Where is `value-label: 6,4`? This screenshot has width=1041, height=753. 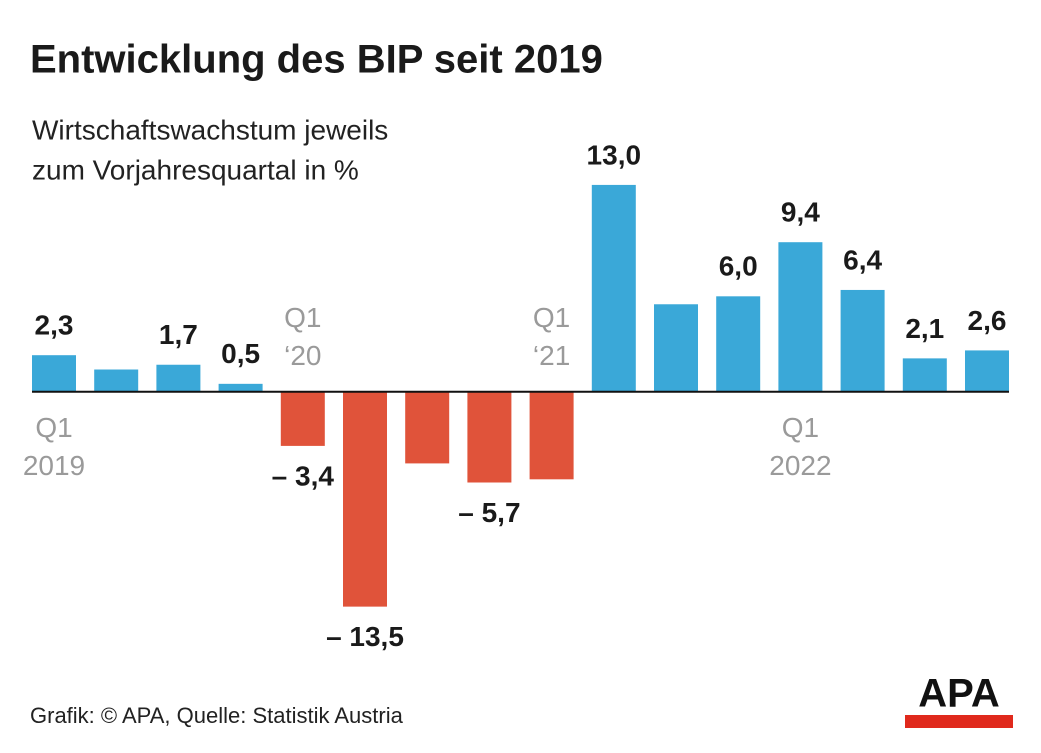 value-label: 6,4 is located at coordinates (862, 259).